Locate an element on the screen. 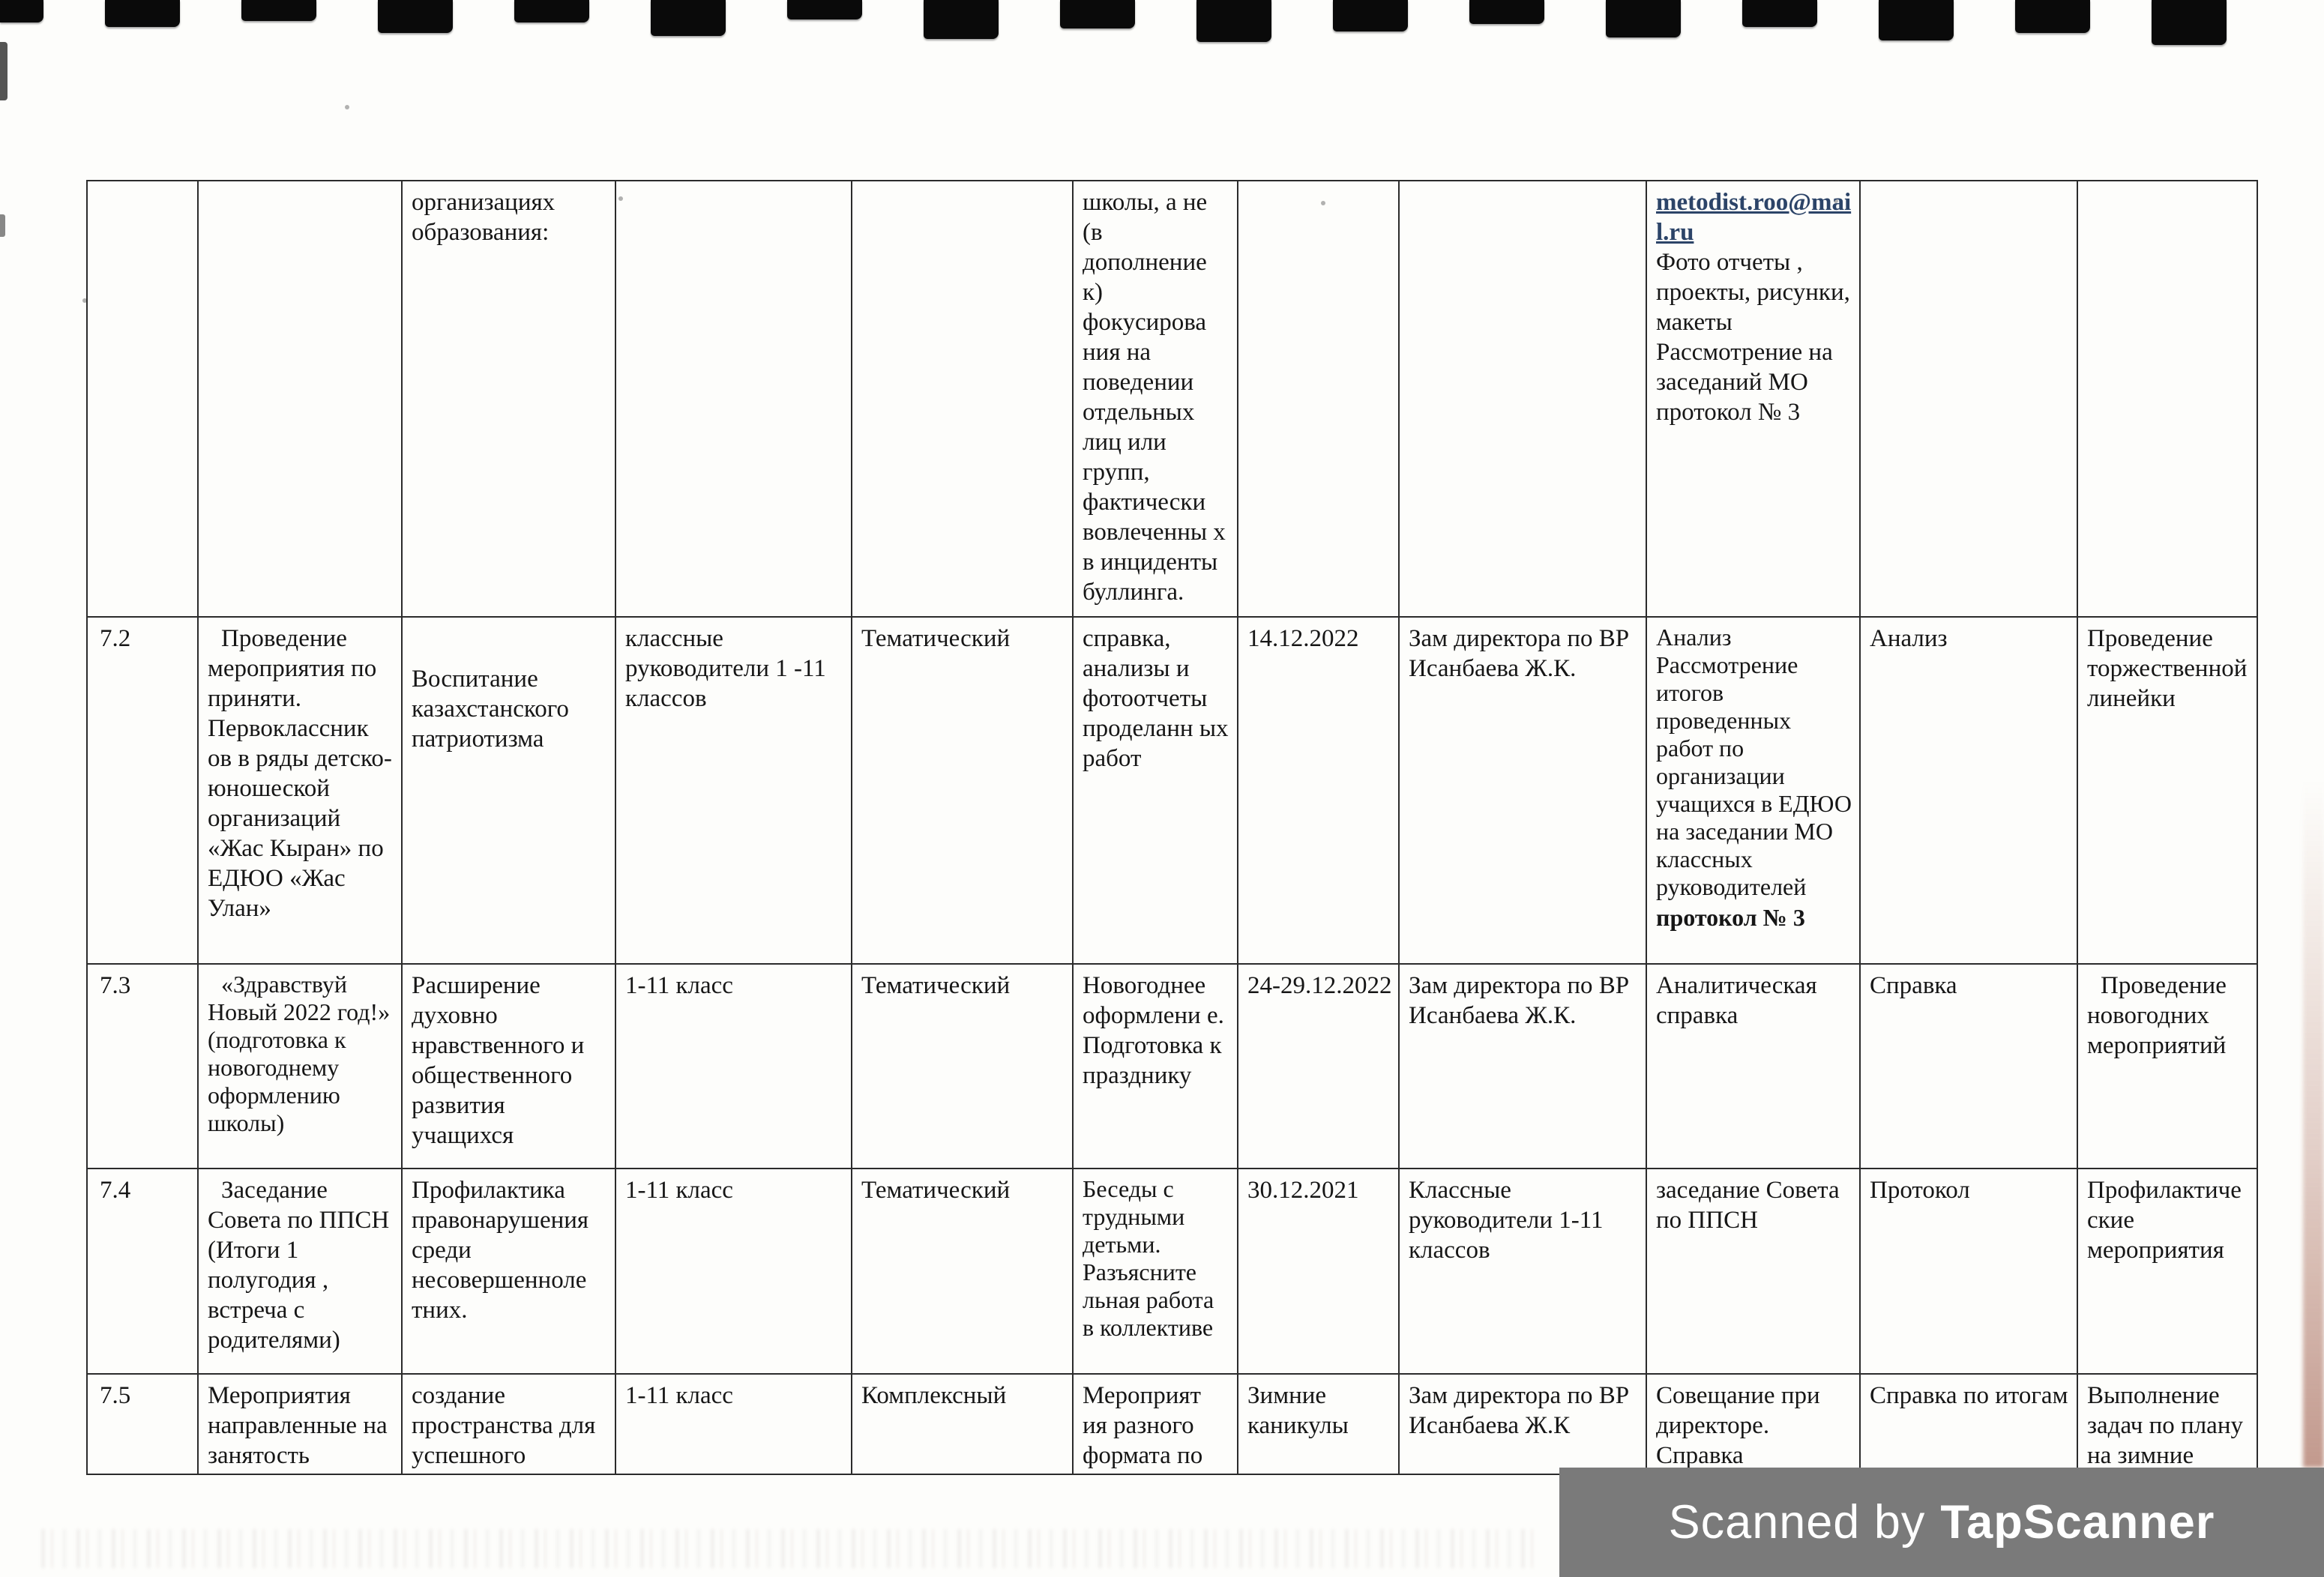  cell-date: 24-29.12.2022 is located at coordinates (1318, 1066).